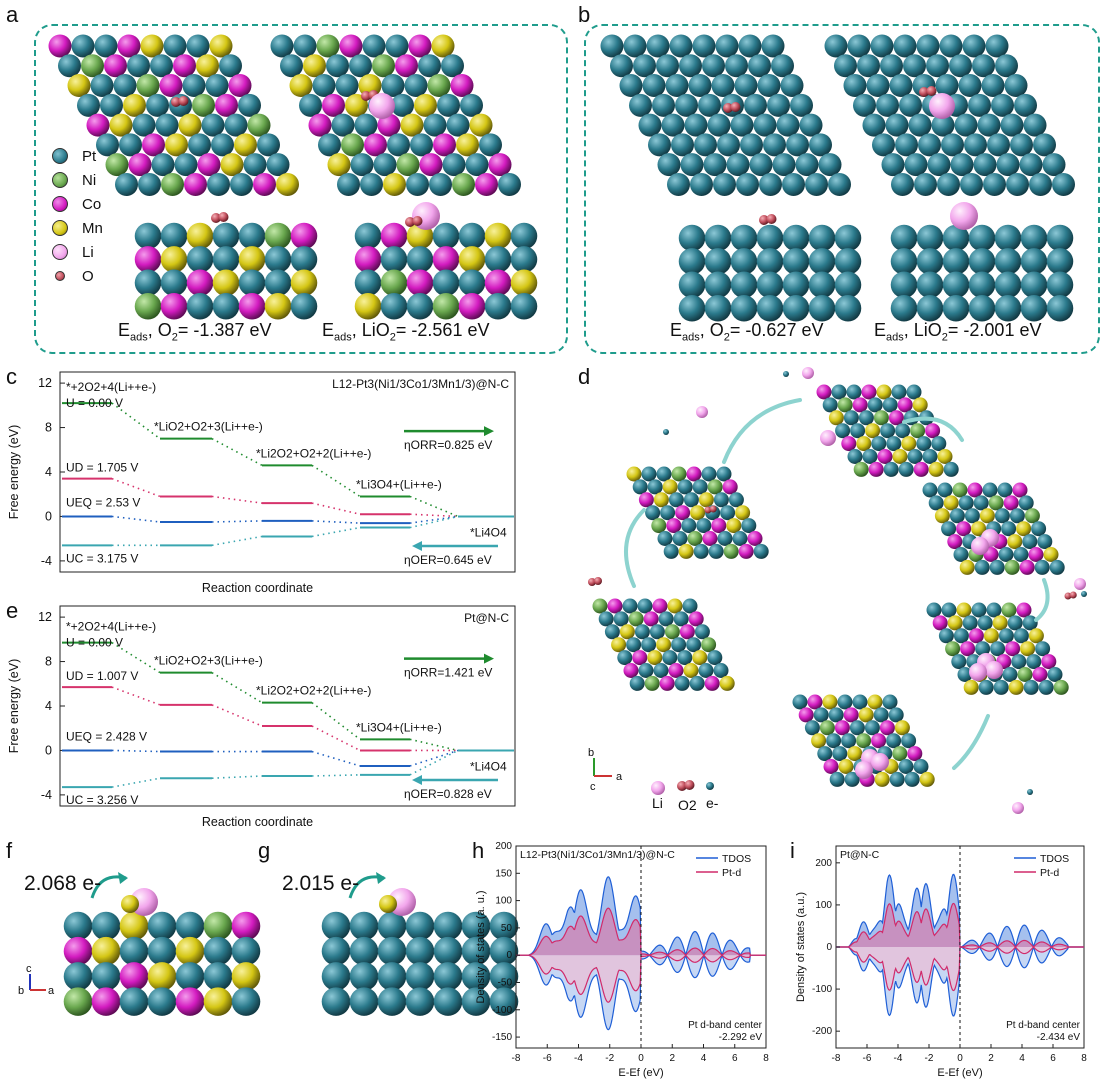 The image size is (1104, 1081). I want to click on dband-center-value: -2.434 eV, so click(1059, 1037).